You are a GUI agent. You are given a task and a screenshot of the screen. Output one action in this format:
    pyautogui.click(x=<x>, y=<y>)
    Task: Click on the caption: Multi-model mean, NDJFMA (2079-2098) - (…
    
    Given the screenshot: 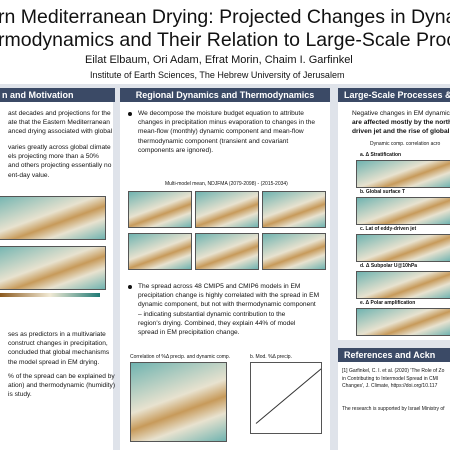 What is the action you would take?
    pyautogui.click(x=226, y=184)
    